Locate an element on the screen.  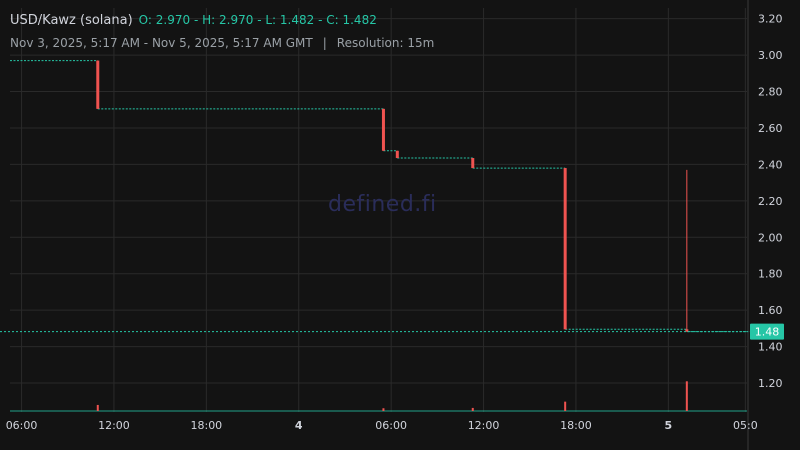
y-tick-label: 2.20 is located at coordinates (770, 201).